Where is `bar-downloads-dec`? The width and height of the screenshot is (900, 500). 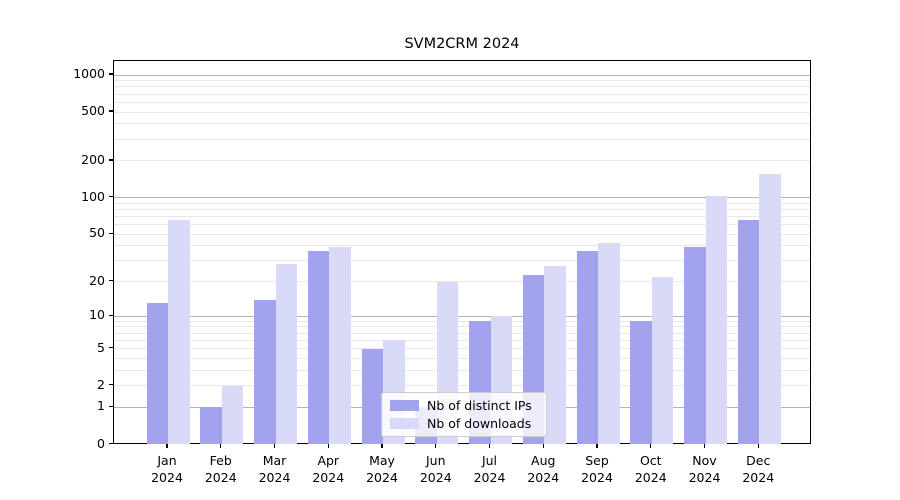
bar-downloads-dec is located at coordinates (770, 309).